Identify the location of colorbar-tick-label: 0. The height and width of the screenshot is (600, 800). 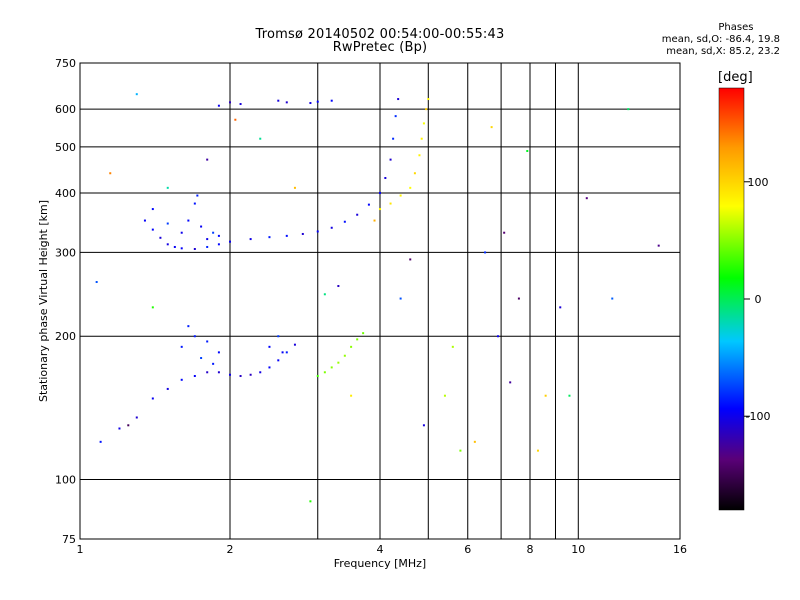
(758, 299).